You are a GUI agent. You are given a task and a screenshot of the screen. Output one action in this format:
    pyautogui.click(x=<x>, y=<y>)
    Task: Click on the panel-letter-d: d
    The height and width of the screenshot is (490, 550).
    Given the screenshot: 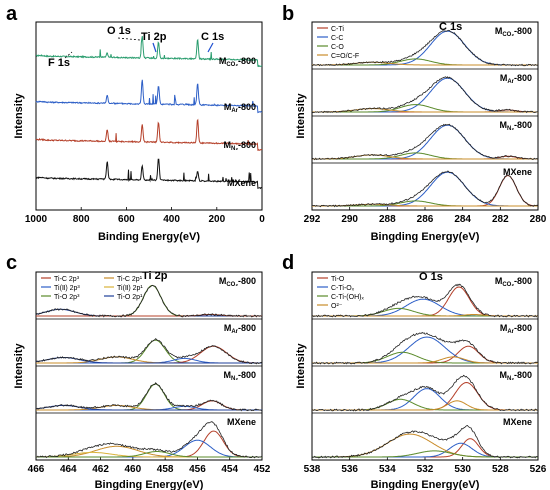 What is the action you would take?
    pyautogui.click(x=288, y=263)
    